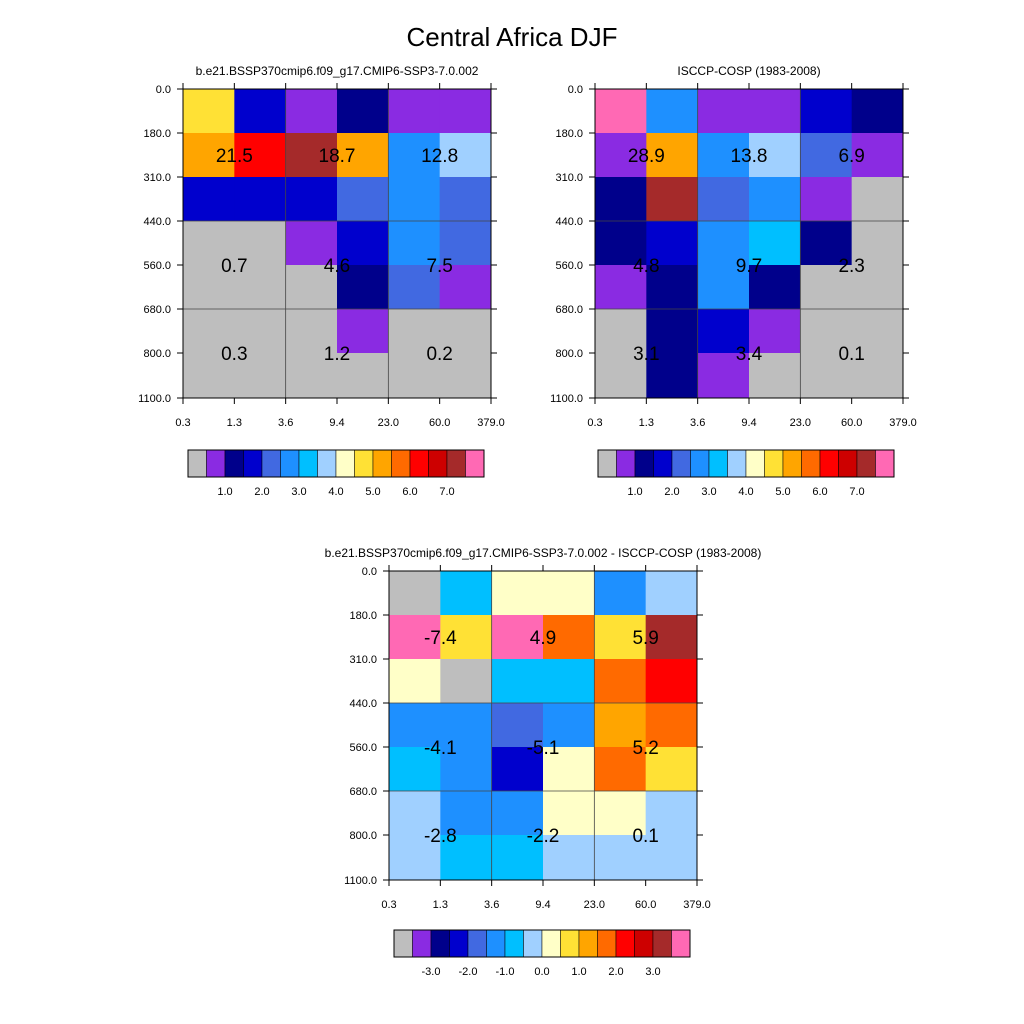 The width and height of the screenshot is (1024, 1024). I want to click on summary-value-label: 1.2, so click(337, 354).